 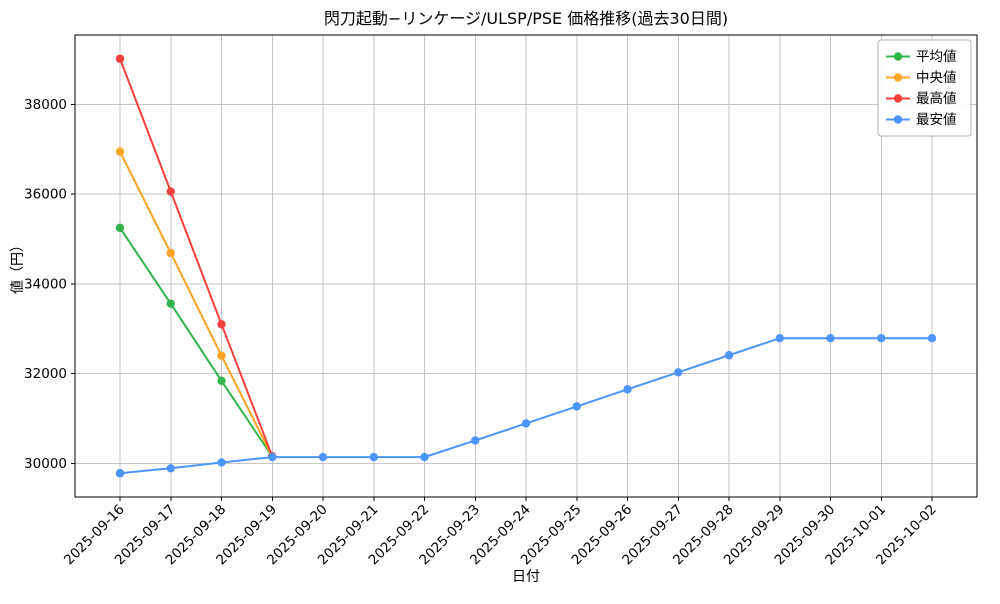 I want to click on y-axis-label: 値（円）, so click(x=18, y=266).